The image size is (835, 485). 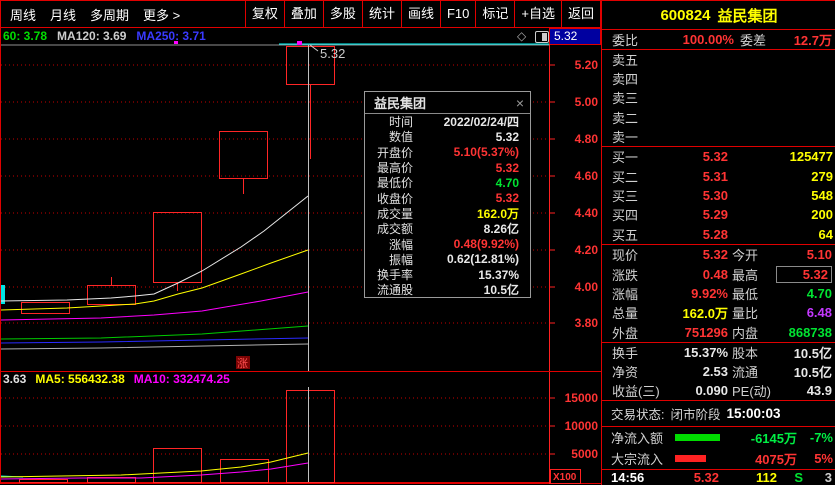 I want to click on stats-value-2: 43.9, so click(x=819, y=390).